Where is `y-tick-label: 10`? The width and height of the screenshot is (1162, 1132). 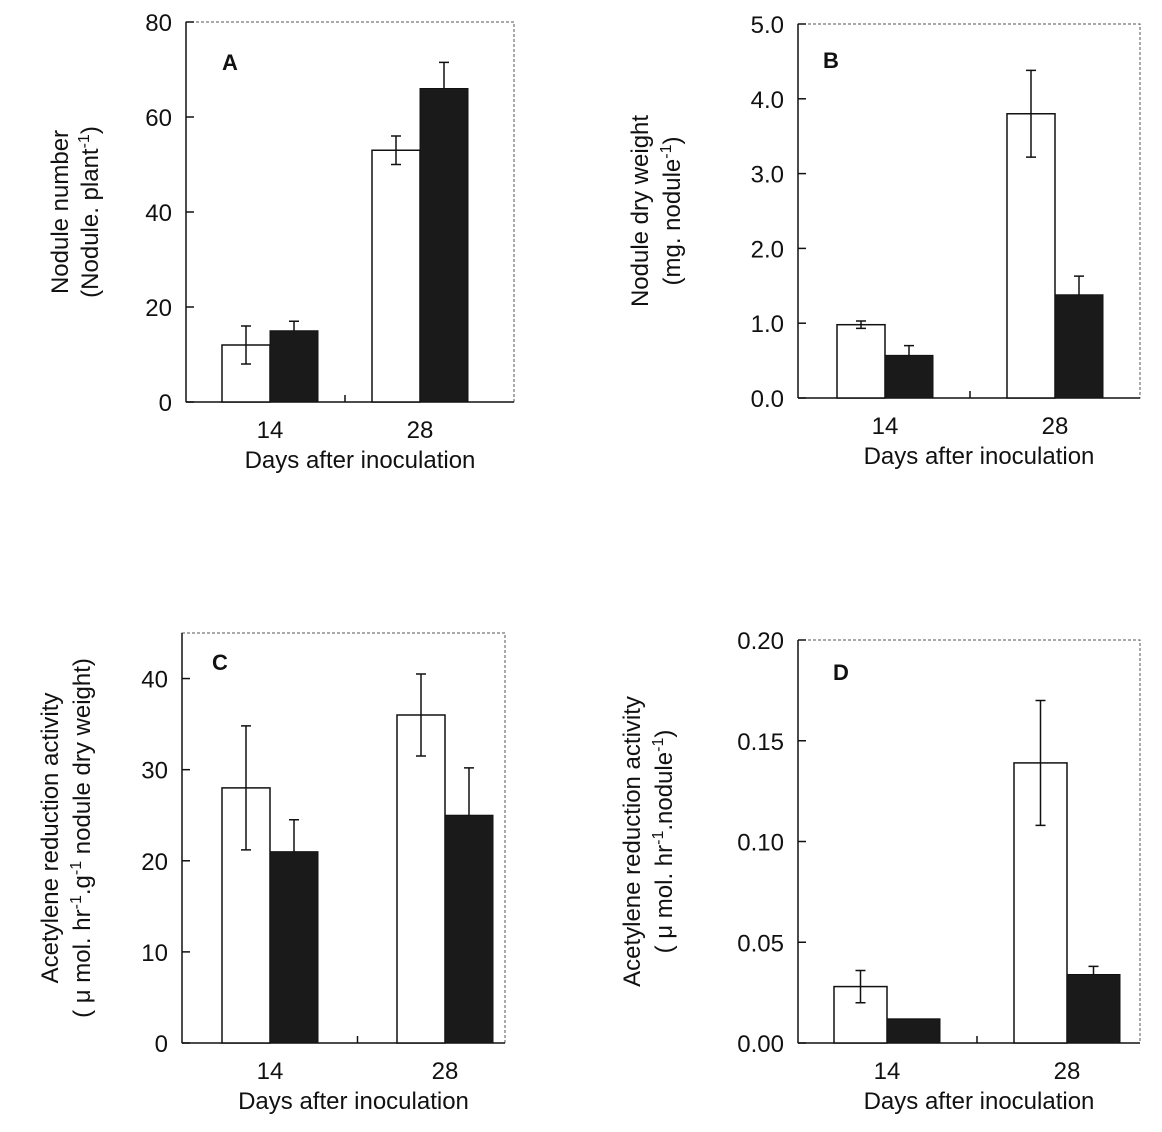
y-tick-label: 10 is located at coordinates (154, 953).